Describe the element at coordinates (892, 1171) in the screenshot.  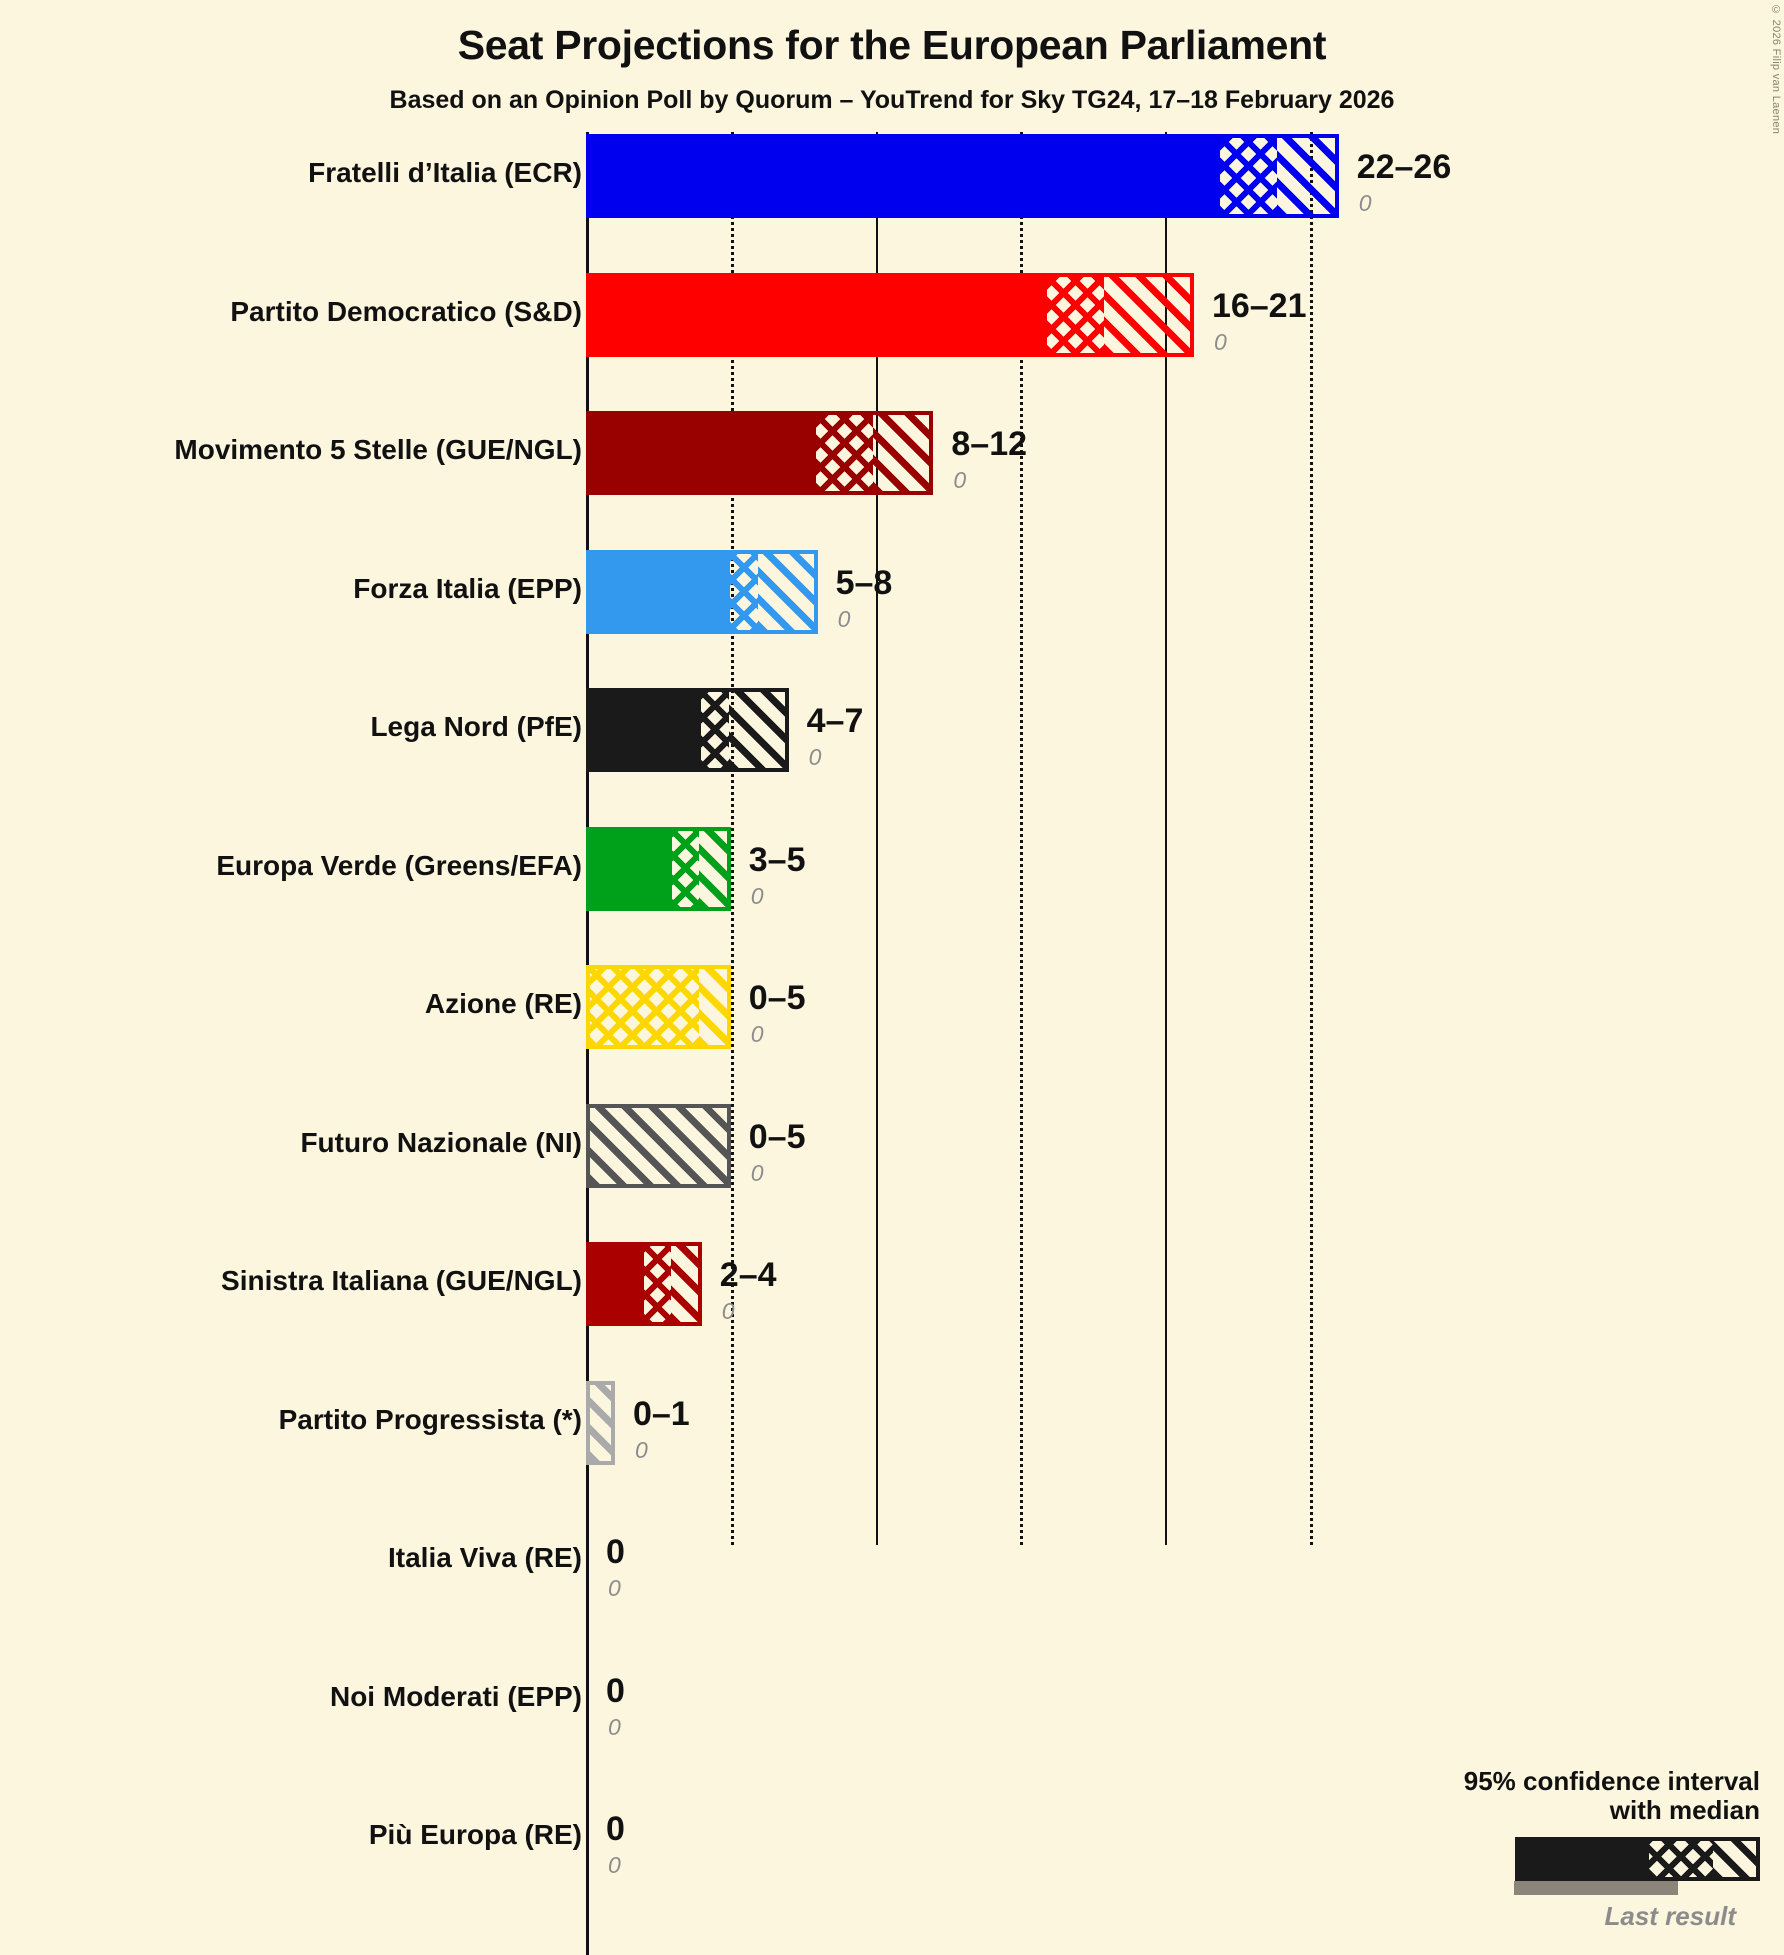
I see `chart-row: Futuro Nazionale (NI) 0–5 0` at that location.